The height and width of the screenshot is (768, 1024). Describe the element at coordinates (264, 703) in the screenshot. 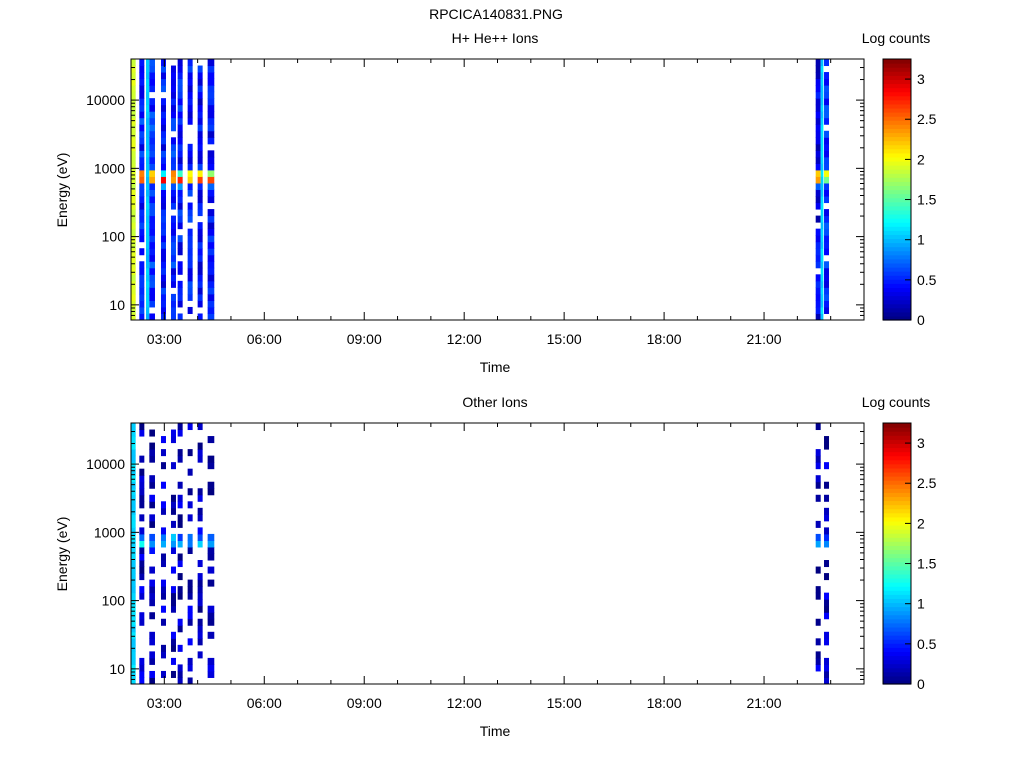

I see `x-tick-label: 06:00` at that location.